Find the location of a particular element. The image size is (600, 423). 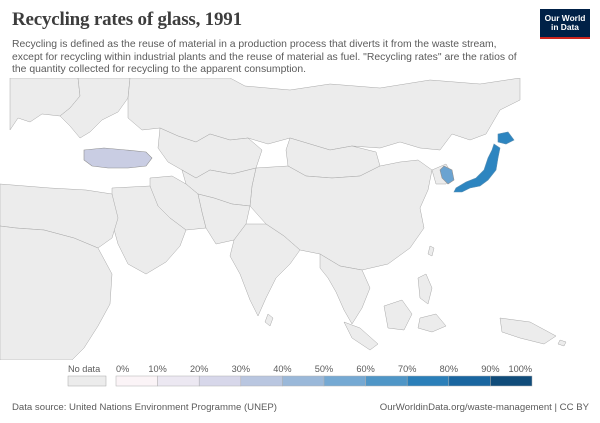

country-taiwan is located at coordinates (431, 251).